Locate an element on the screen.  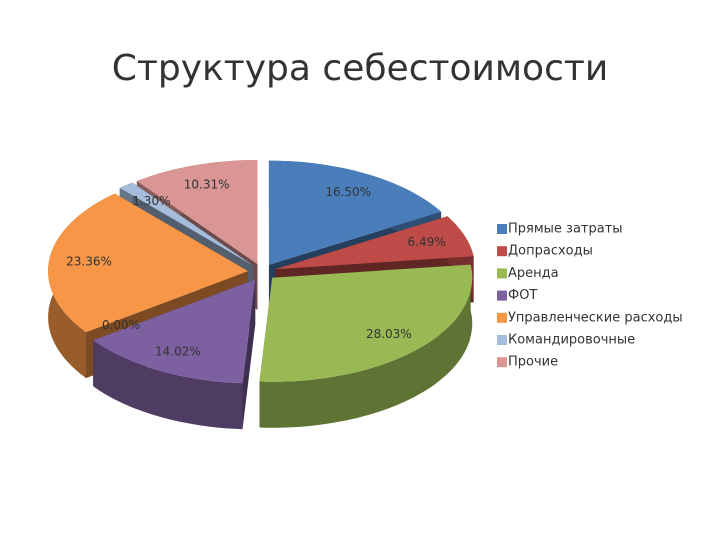
data-label: 6.49% is located at coordinates (427, 242).